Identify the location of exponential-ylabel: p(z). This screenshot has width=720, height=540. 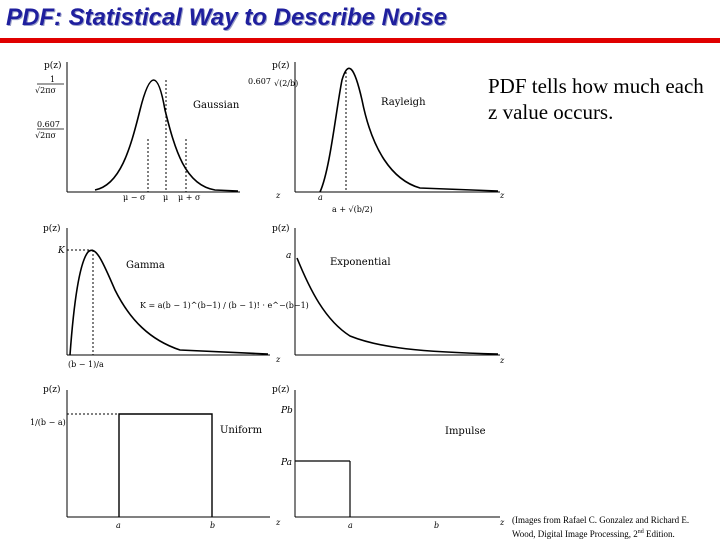
(281, 228).